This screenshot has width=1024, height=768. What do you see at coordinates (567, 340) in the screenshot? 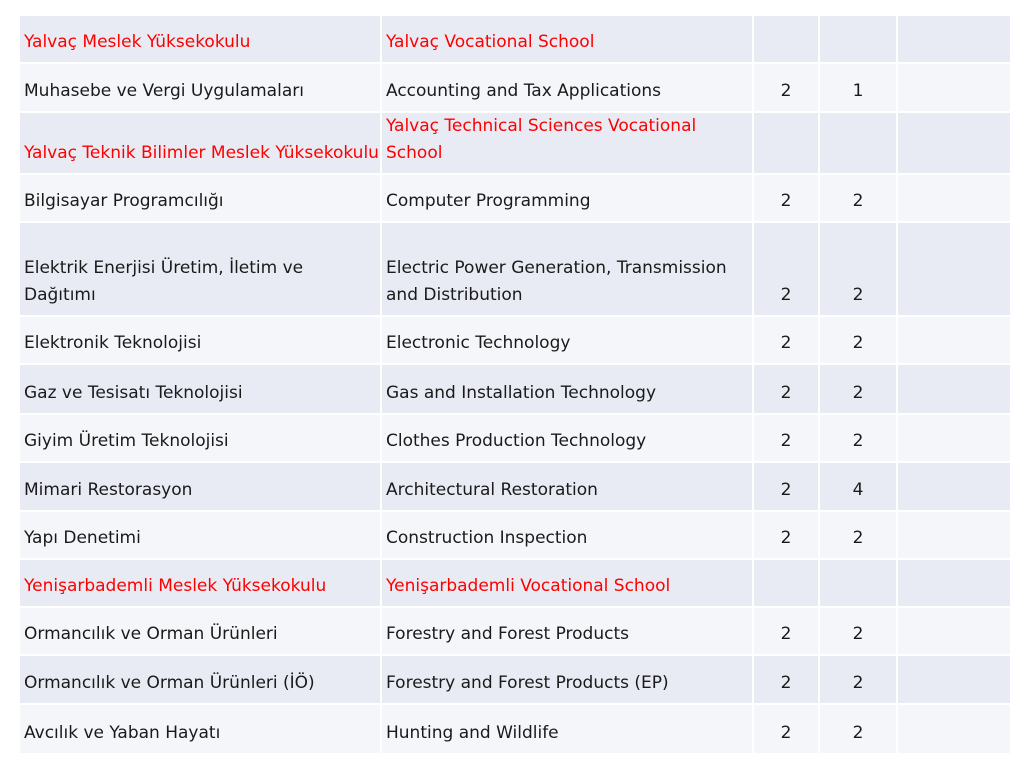
I see `english-name-cell: Electronic Technology` at bounding box center [567, 340].